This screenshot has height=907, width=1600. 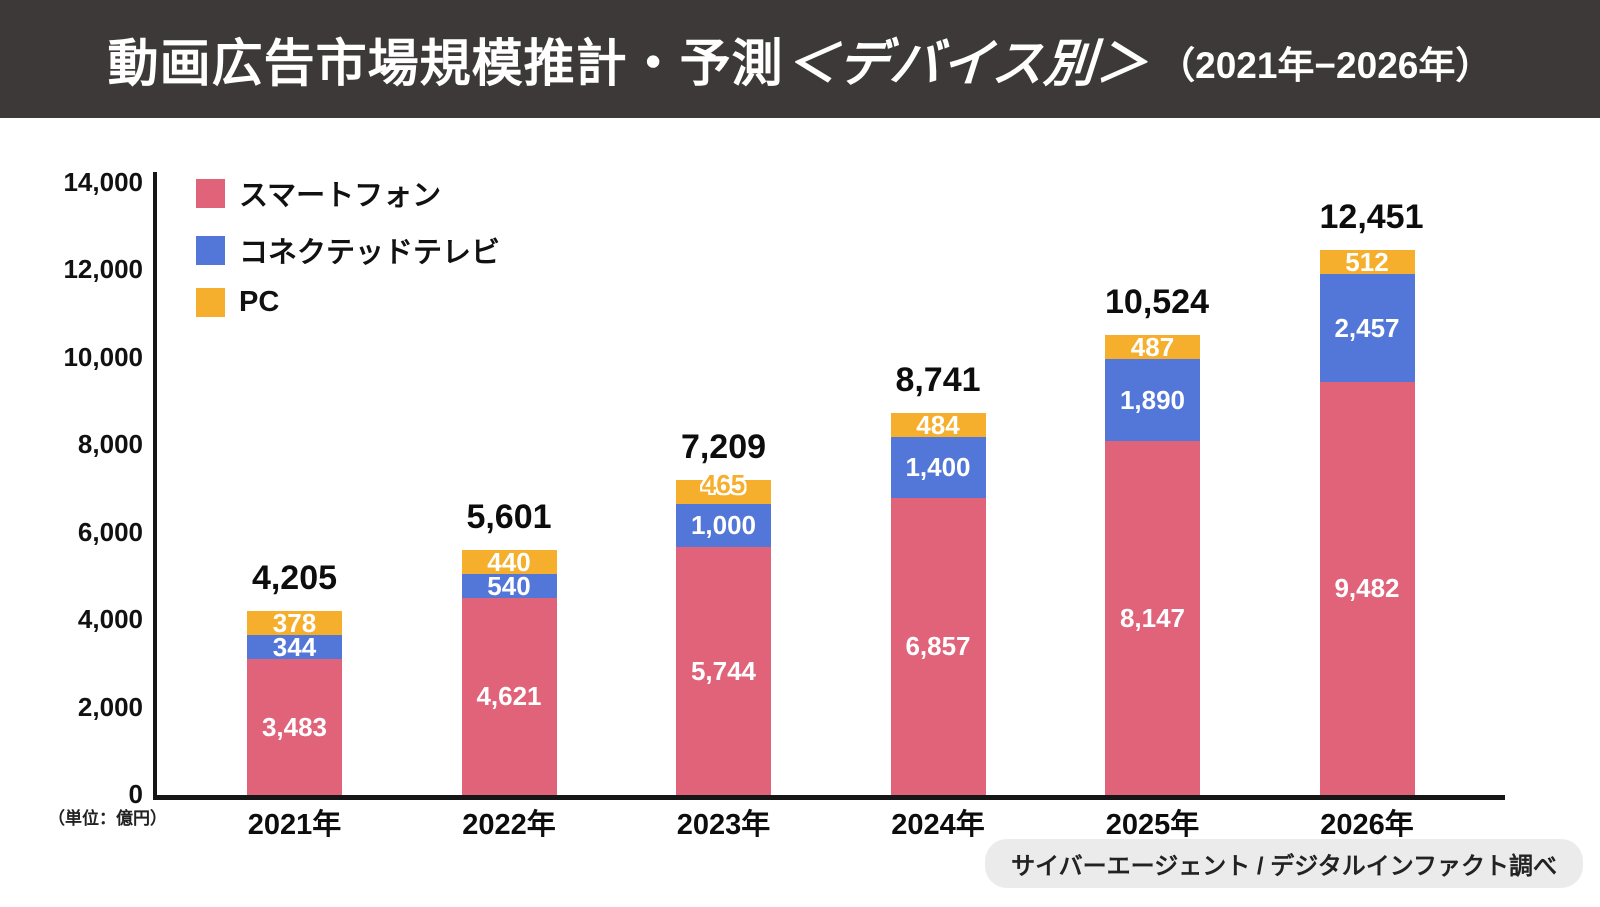 I want to click on x-axis-label: 2021年, so click(x=294, y=825).